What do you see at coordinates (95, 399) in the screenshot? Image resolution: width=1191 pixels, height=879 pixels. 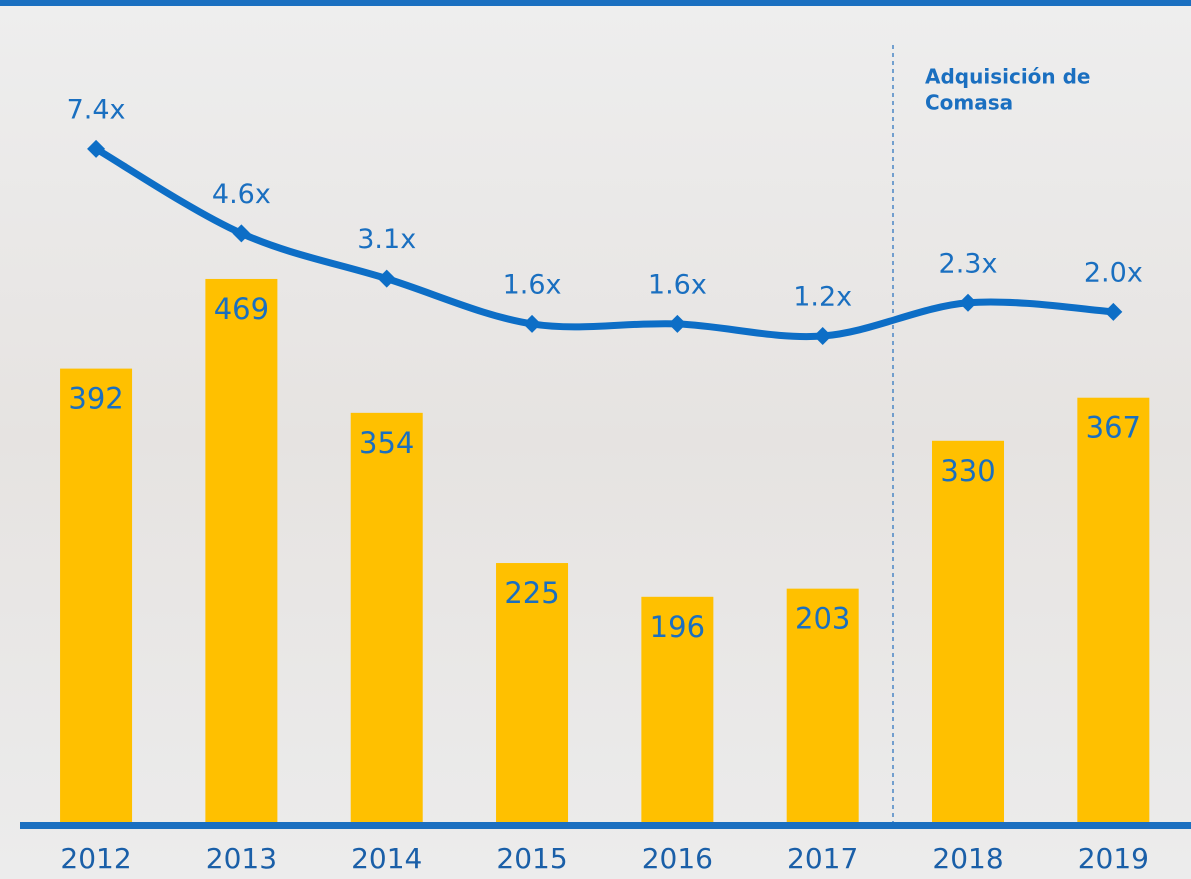 I see `bar-label: 392` at bounding box center [95, 399].